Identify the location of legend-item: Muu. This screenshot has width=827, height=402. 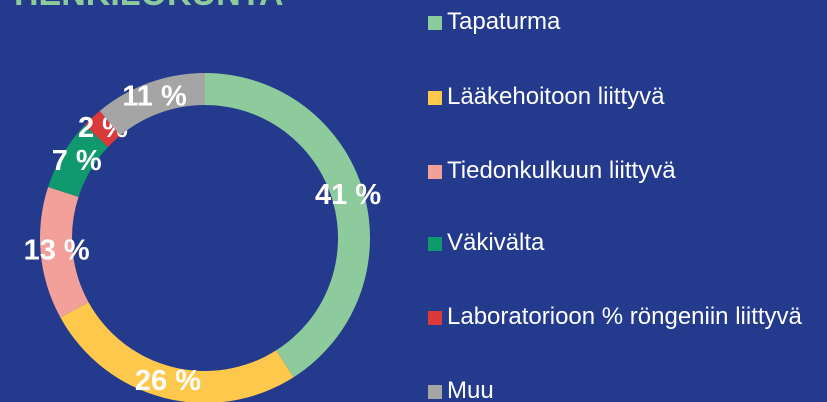
(625, 389).